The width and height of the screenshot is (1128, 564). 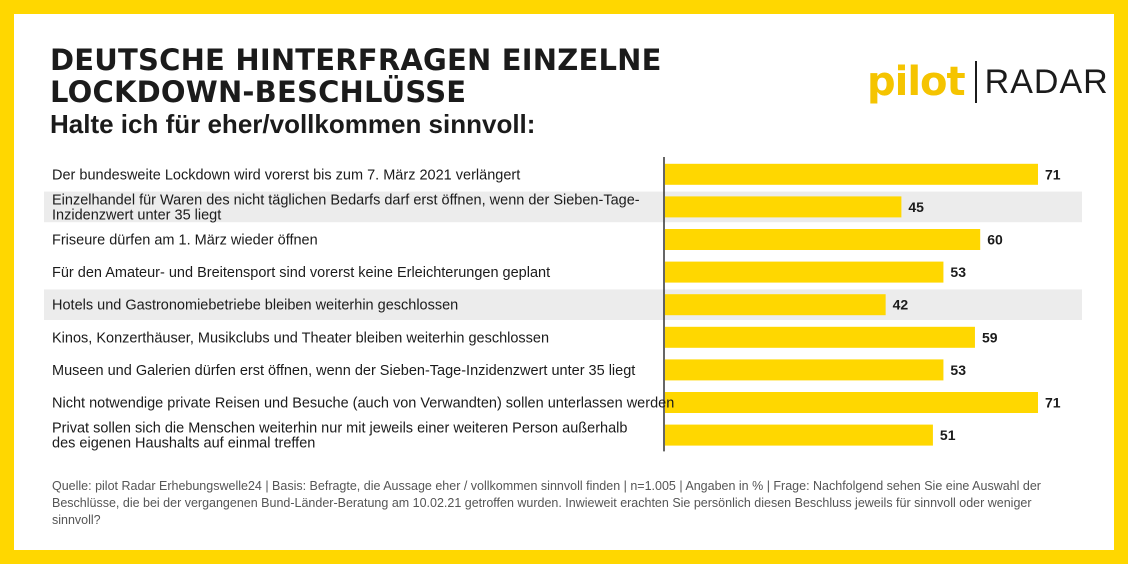 What do you see at coordinates (916, 82) in the screenshot?
I see `logo-brand: pilot` at bounding box center [916, 82].